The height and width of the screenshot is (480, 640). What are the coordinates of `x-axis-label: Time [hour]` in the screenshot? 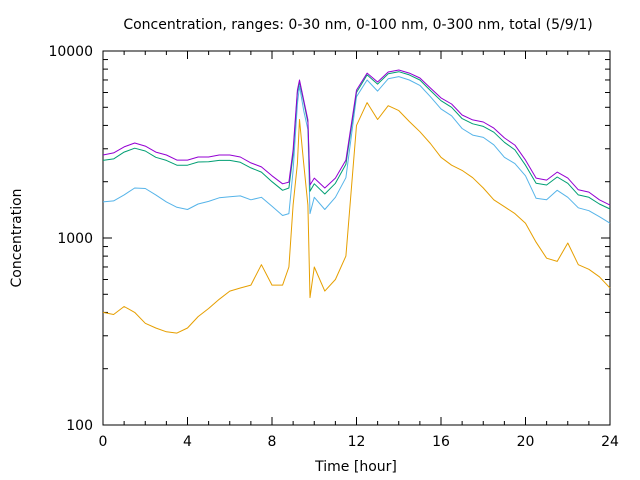 It's located at (355, 467).